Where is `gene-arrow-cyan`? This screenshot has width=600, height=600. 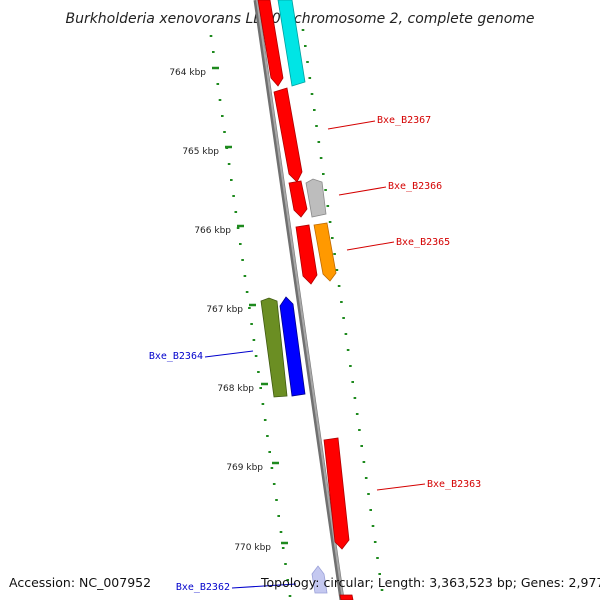 gene-arrow-cyan is located at coordinates (291, 43).